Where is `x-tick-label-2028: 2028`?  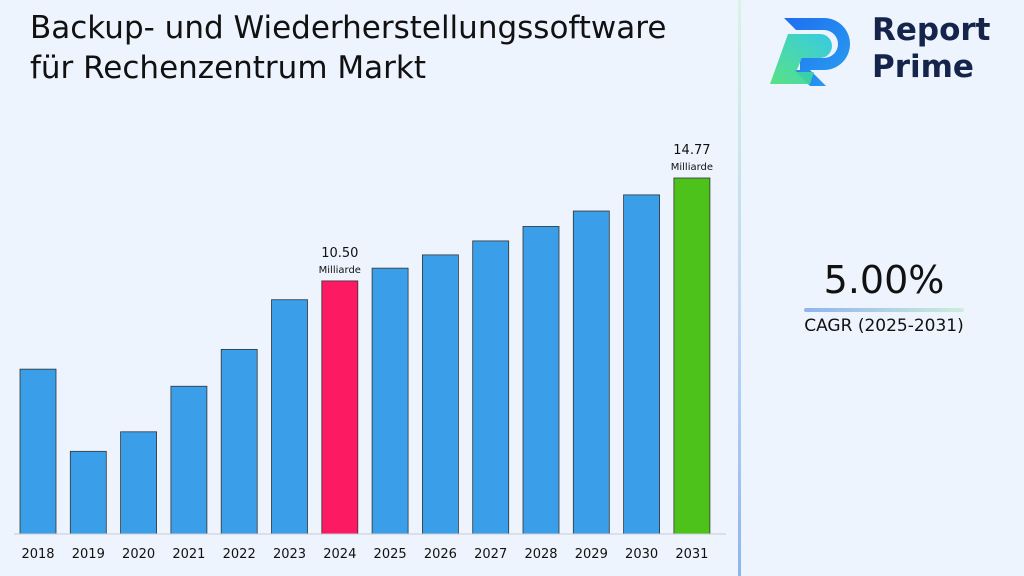
x-tick-label-2028: 2028 is located at coordinates (540, 554).